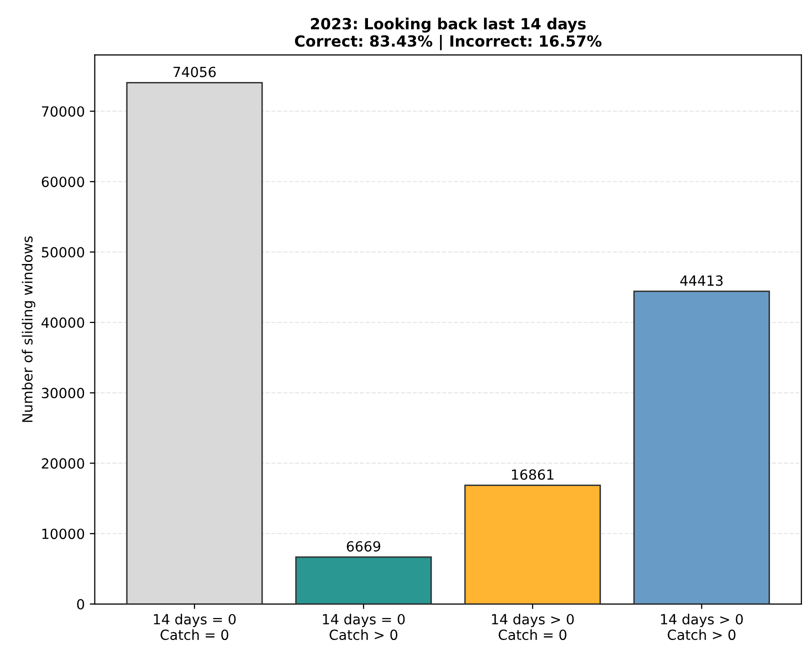 This screenshot has width=803, height=646. Describe the element at coordinates (533, 474) in the screenshot. I see `data-label: 16861` at that location.